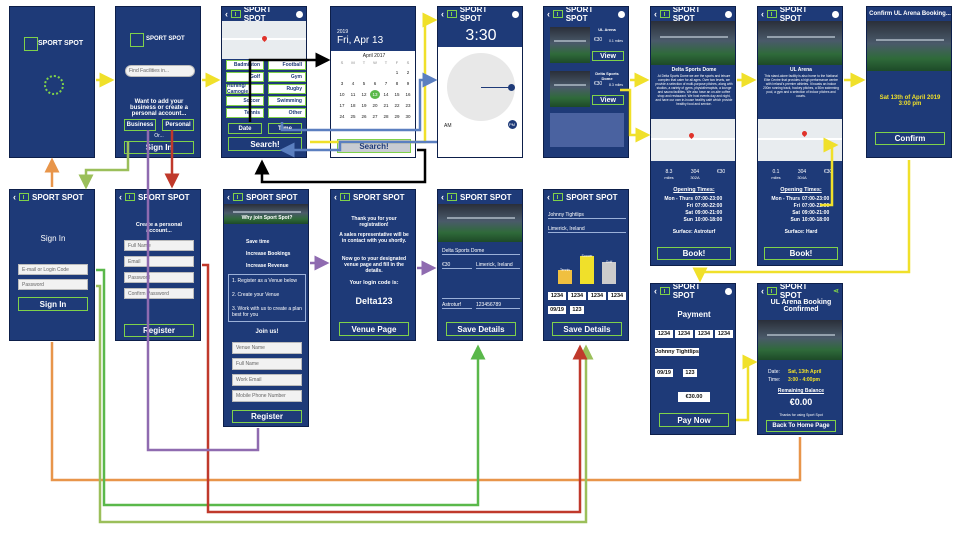  What do you see at coordinates (353, 105) in the screenshot?
I see `calendar-day: 18` at bounding box center [353, 105].